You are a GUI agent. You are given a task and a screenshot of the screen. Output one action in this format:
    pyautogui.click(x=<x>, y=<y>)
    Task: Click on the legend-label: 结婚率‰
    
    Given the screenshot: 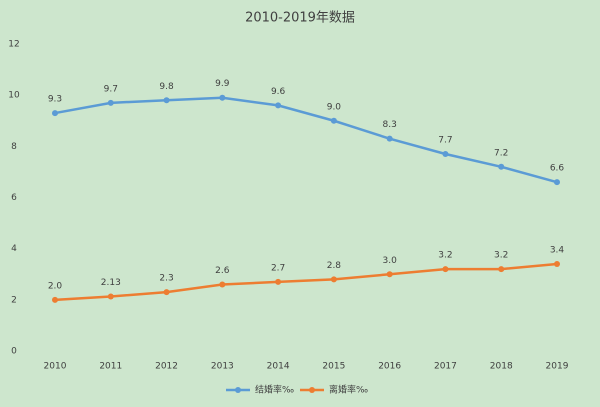 What is the action you would take?
    pyautogui.click(x=274, y=390)
    